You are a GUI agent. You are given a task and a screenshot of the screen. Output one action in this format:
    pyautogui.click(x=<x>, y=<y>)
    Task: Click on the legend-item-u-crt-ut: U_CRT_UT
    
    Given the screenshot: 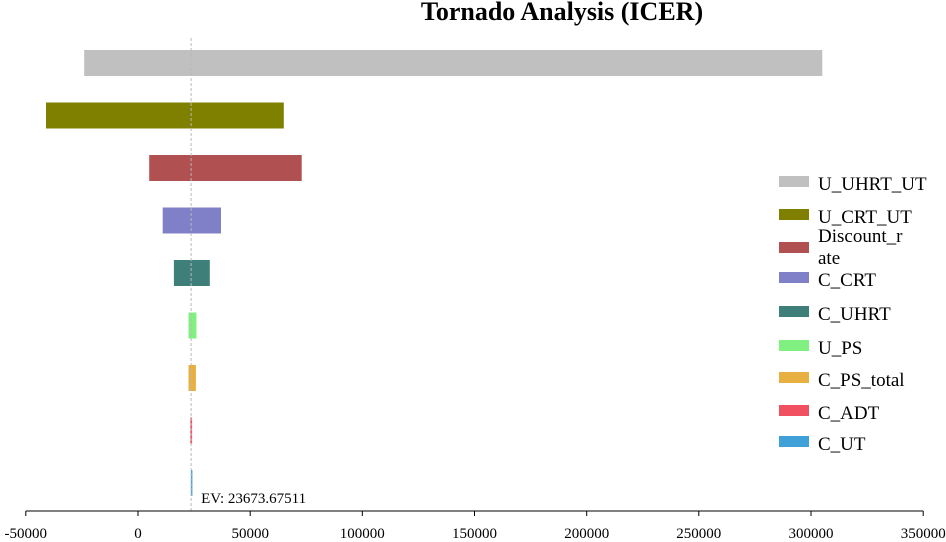 What is the action you would take?
    pyautogui.click(x=845, y=217)
    